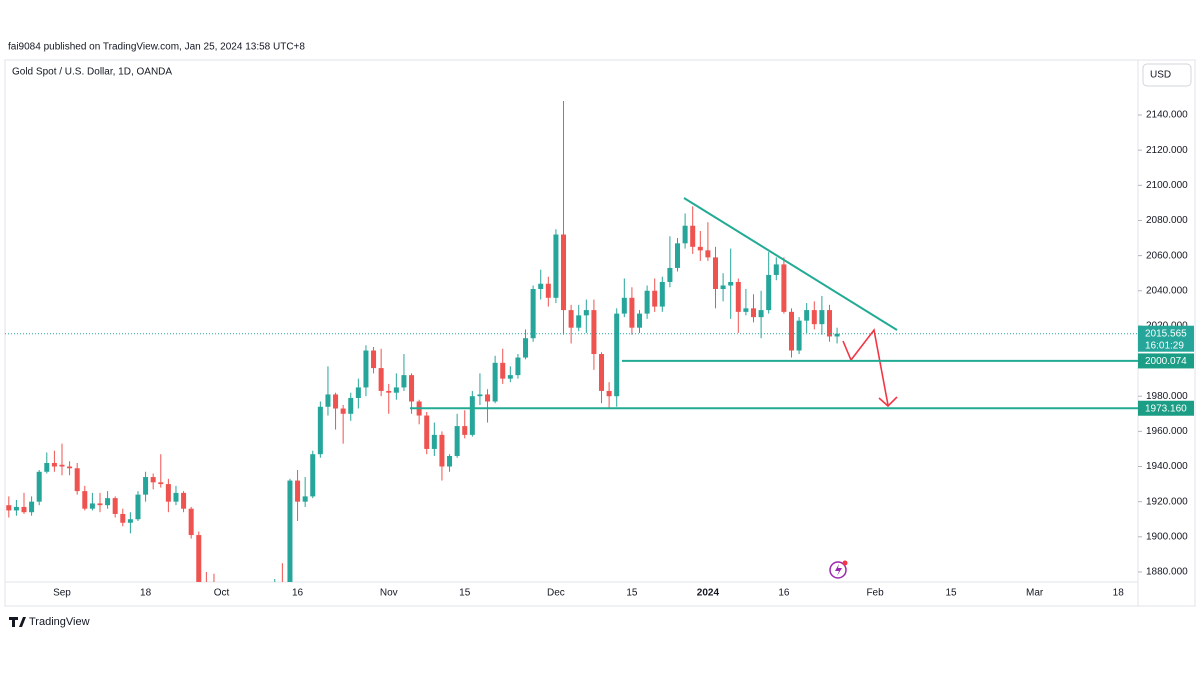 The width and height of the screenshot is (1200, 675). What do you see at coordinates (59, 622) in the screenshot?
I see `brand: TradingView` at bounding box center [59, 622].